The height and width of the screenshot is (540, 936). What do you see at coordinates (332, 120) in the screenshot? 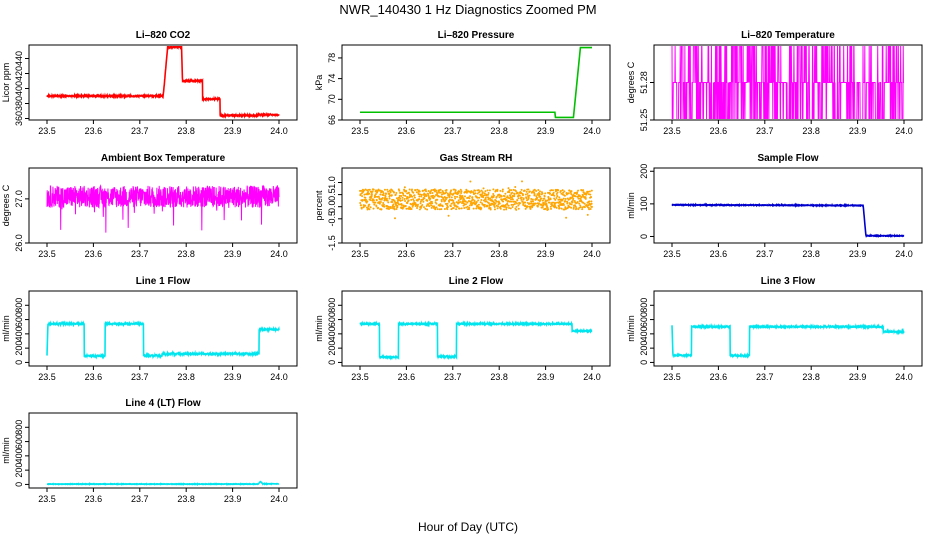
I see `y-tick-label: 66` at bounding box center [332, 120].